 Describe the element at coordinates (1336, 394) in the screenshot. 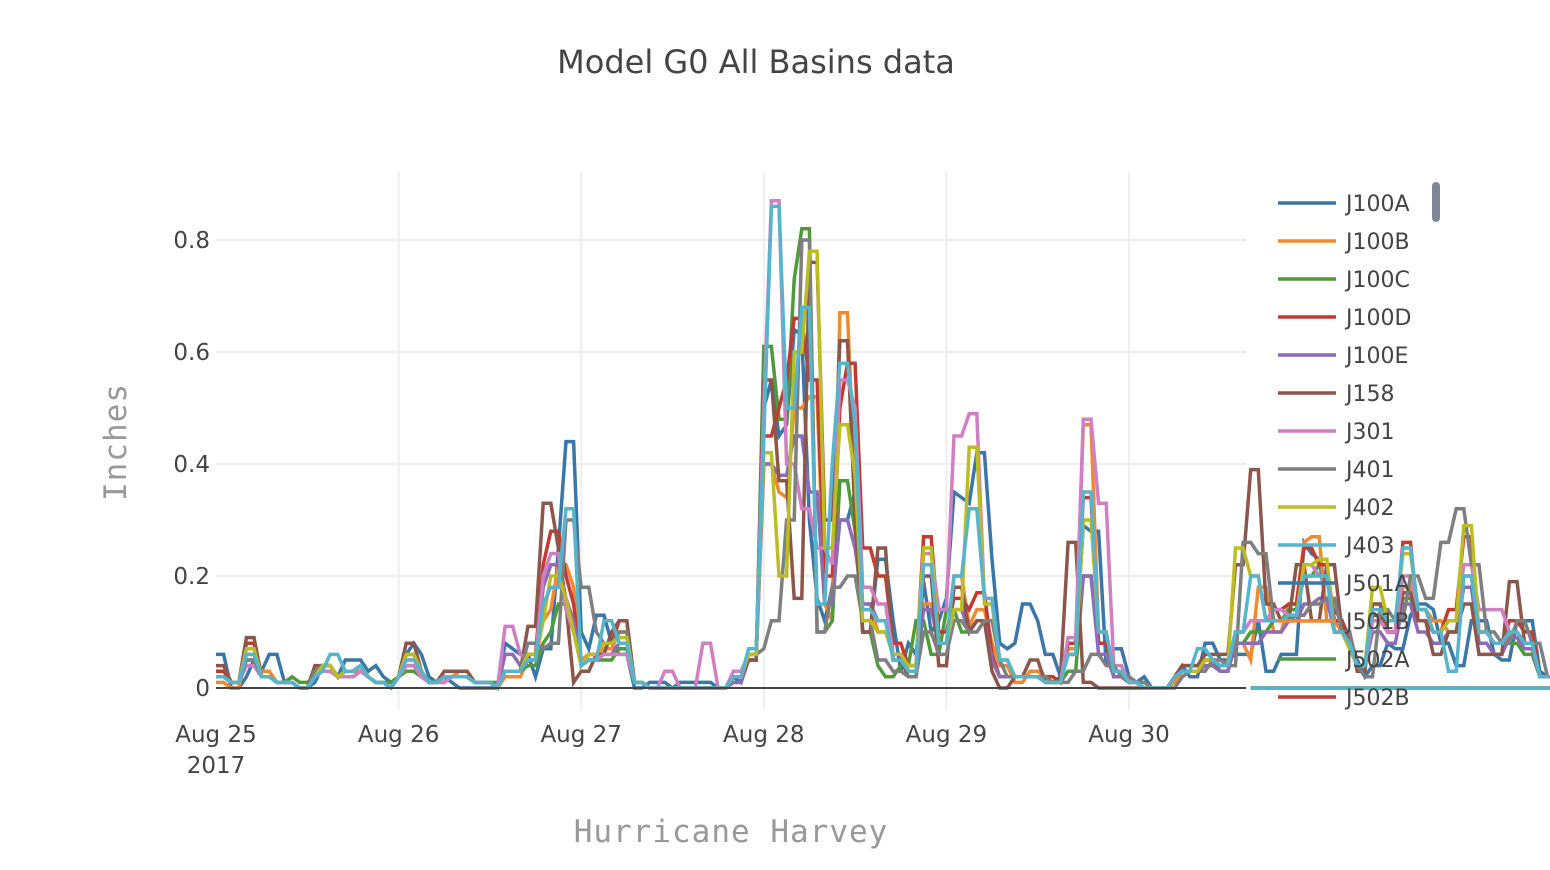

I see `legend-item-j158: J158` at that location.